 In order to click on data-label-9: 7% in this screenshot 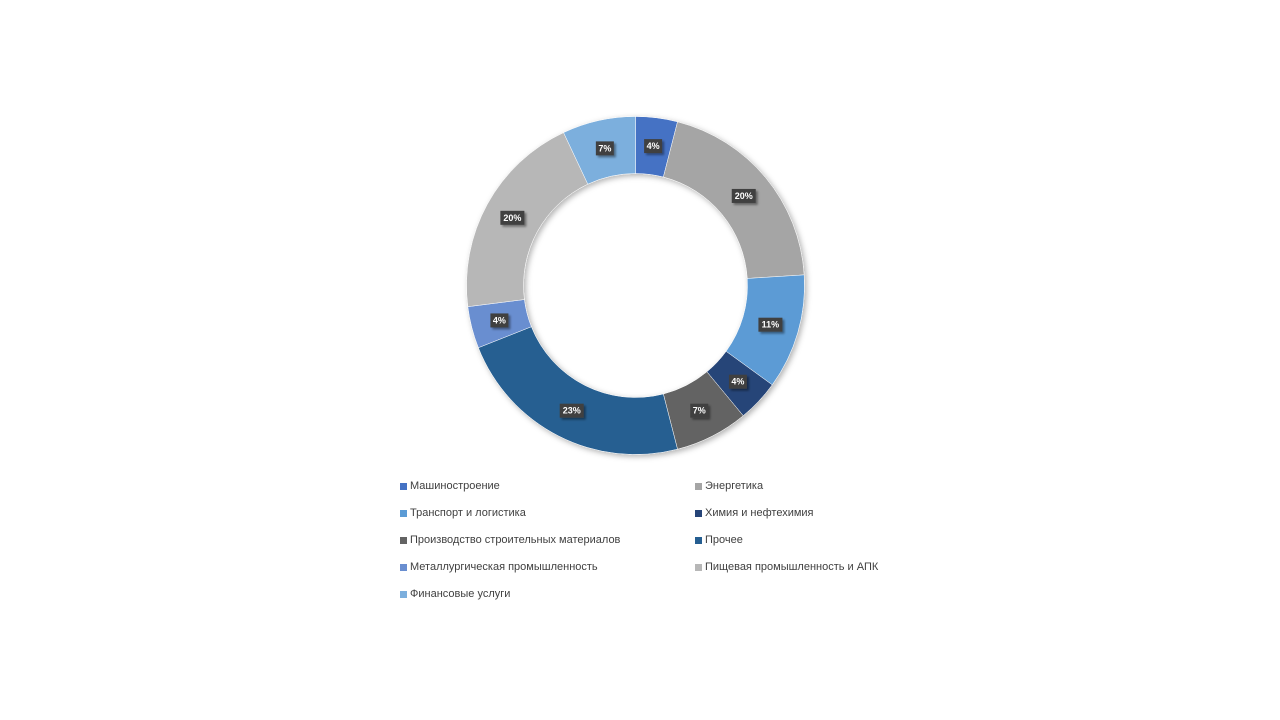, I will do `click(604, 148)`.